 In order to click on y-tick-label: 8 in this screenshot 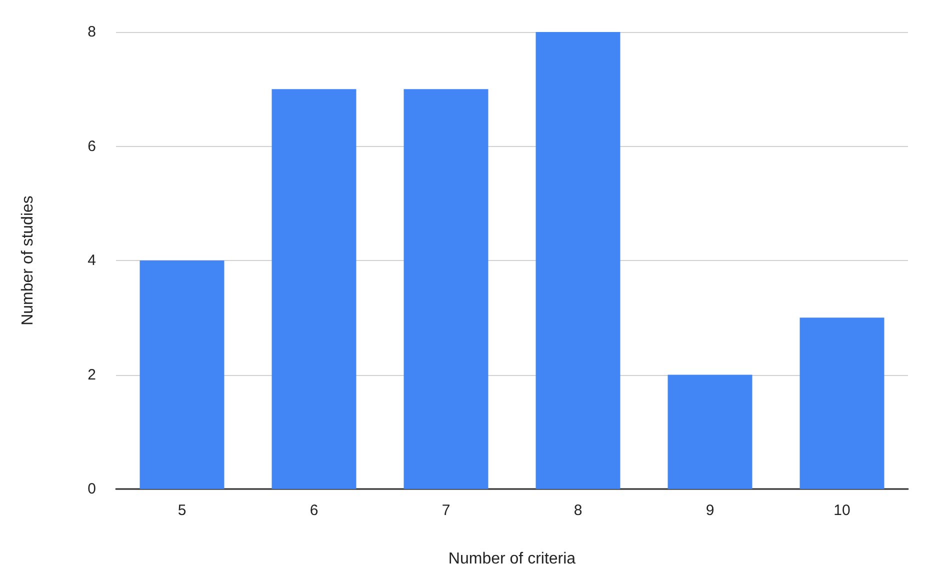, I will do `click(92, 32)`.